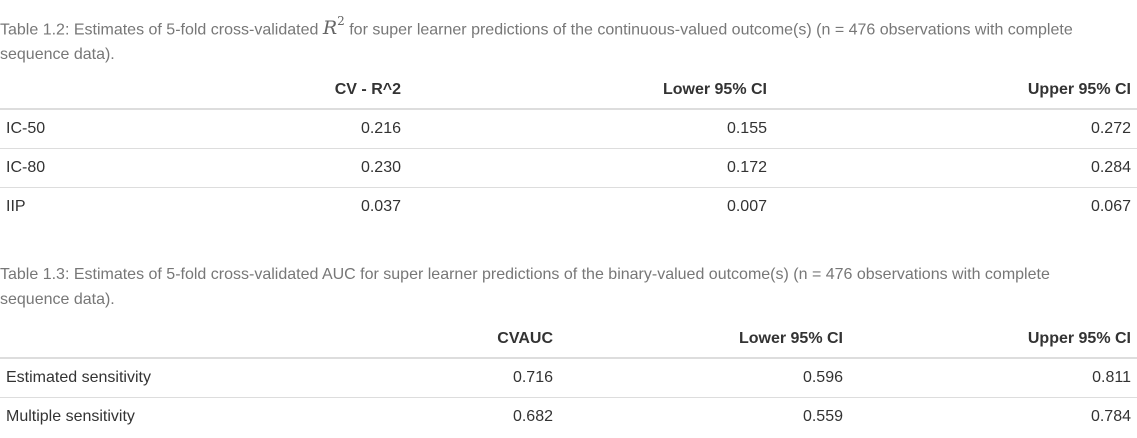 Image resolution: width=1137 pixels, height=438 pixels. I want to click on lower-ci-value: 0.172, so click(590, 168).